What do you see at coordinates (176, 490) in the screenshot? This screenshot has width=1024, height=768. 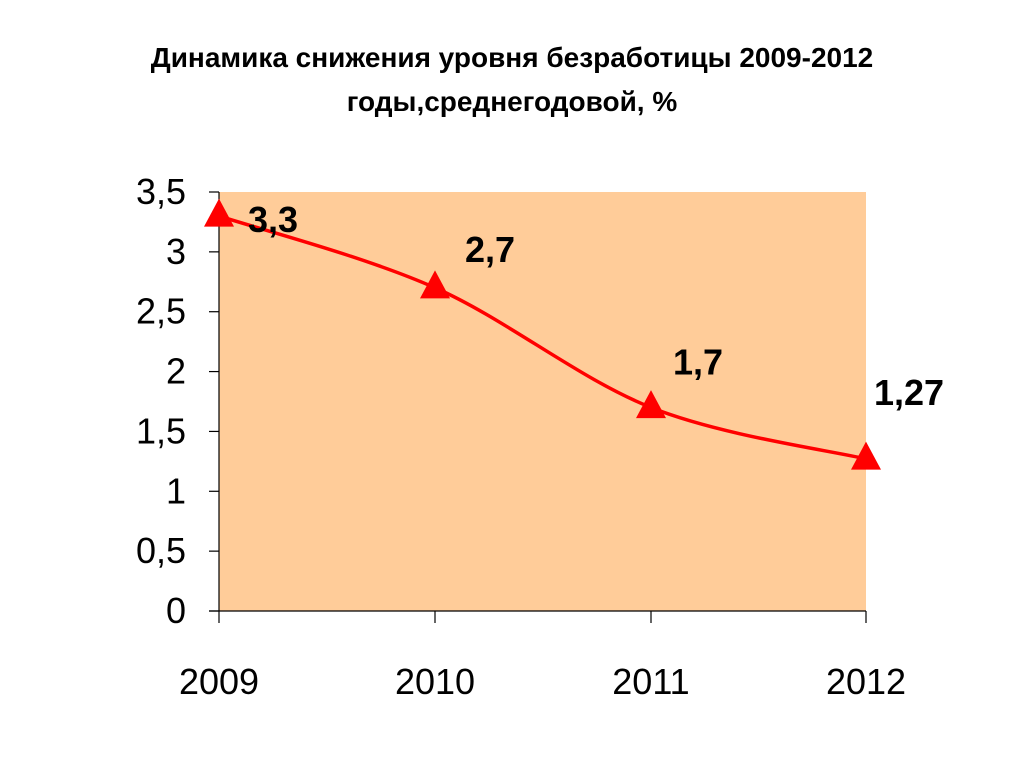 I see `y-tick-label: 1` at bounding box center [176, 490].